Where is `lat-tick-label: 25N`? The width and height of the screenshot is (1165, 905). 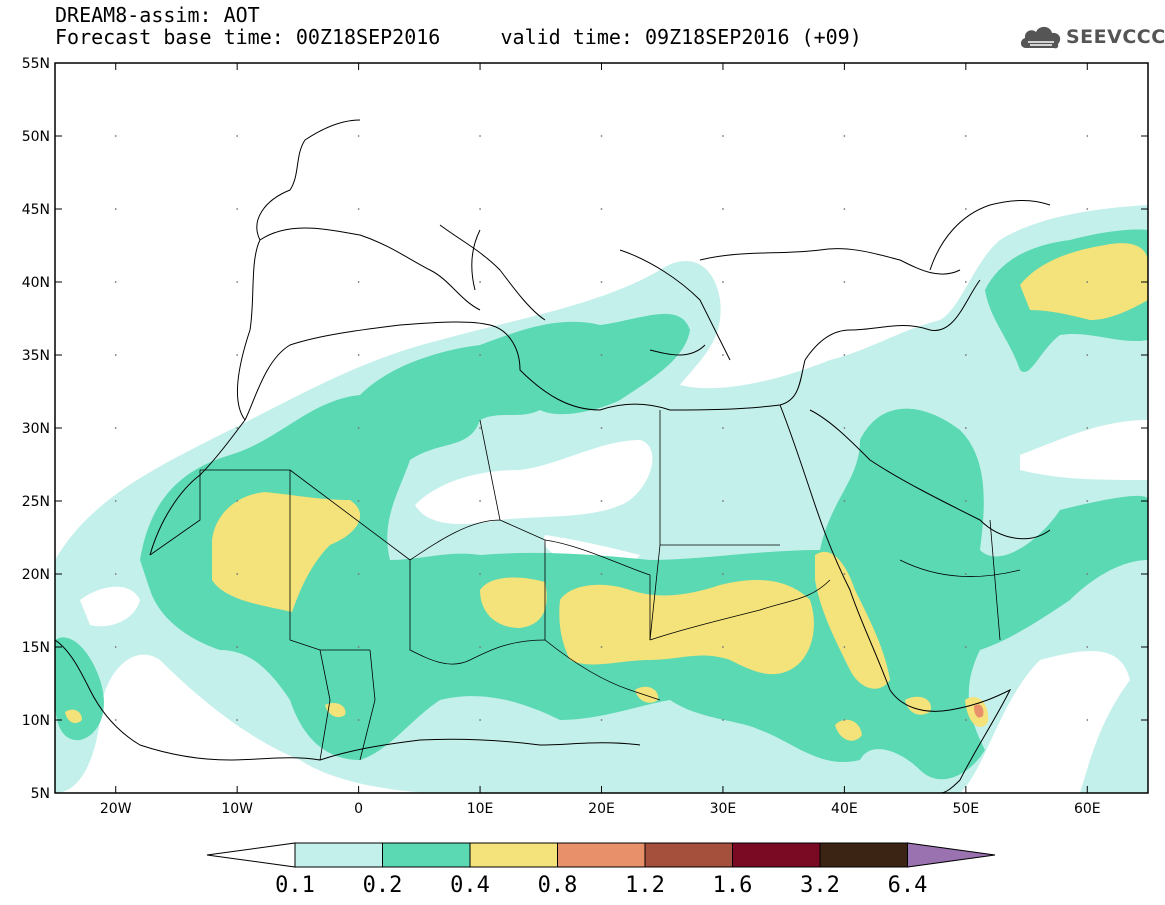 lat-tick-label: 25N is located at coordinates (36, 502).